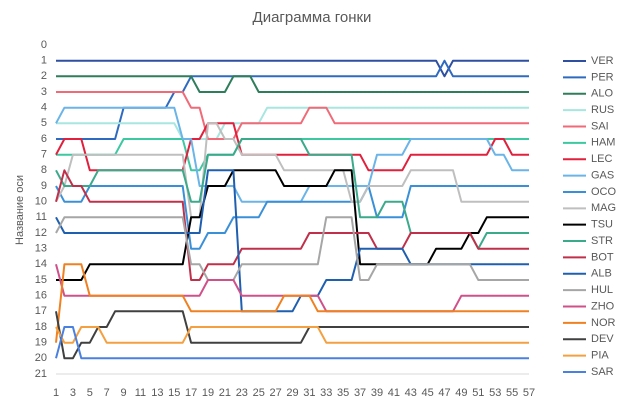 The height and width of the screenshot is (419, 625). I want to click on x-tick-label: 21, so click(225, 393).